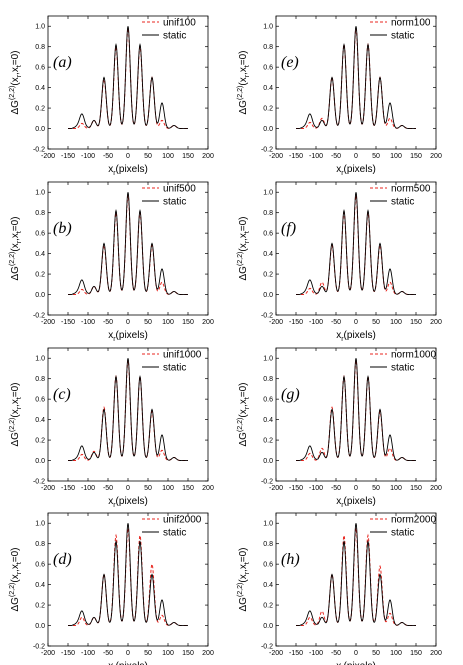 This screenshot has width=463, height=665. What do you see at coordinates (413, 520) in the screenshot?
I see `legend-label: norm2000` at bounding box center [413, 520].